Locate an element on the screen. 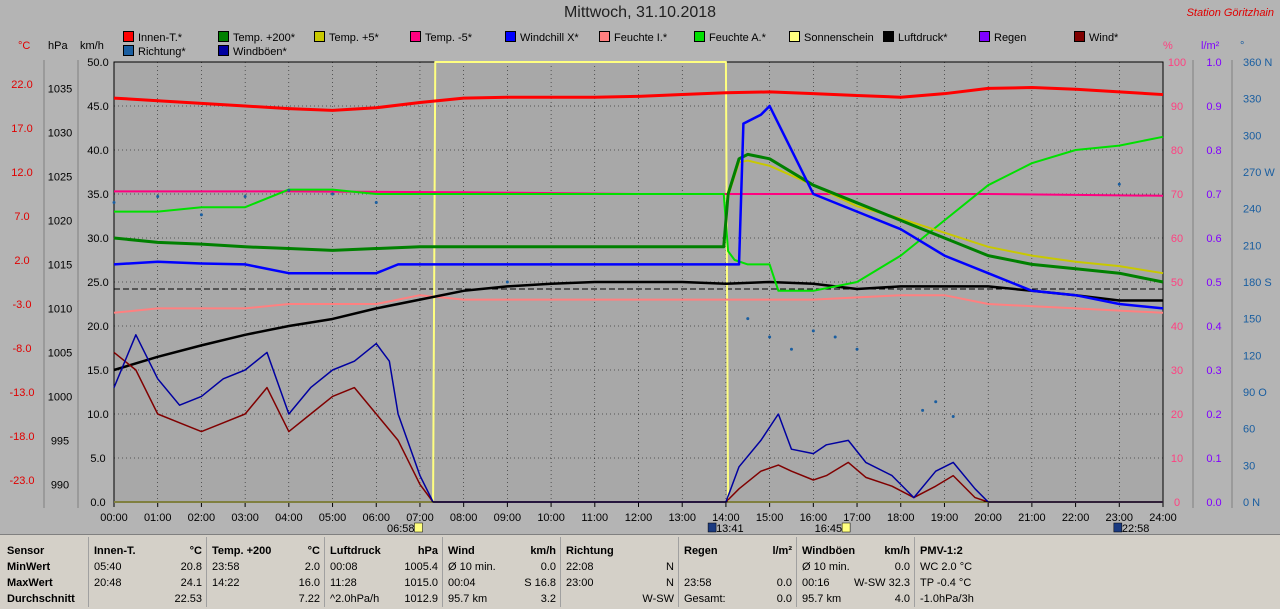 This screenshot has height=609, width=1280. legend-label: Regen is located at coordinates (1010, 38).